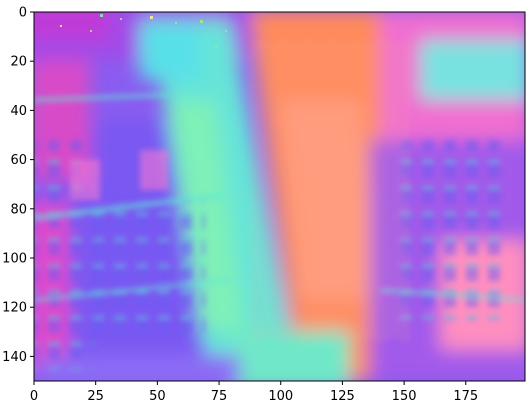 The height and width of the screenshot is (406, 532). Describe the element at coordinates (18, 62) in the screenshot. I see `y-tick-label: 20` at that location.